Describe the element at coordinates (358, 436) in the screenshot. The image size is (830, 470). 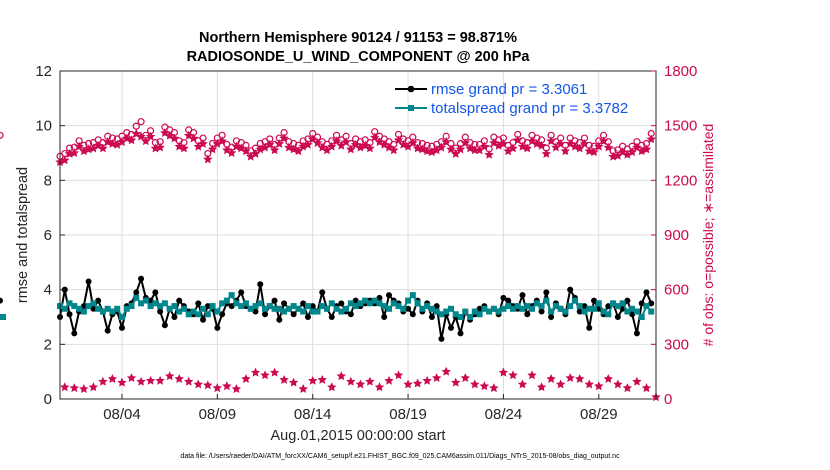
I see `x-axis-label: Aug.01,2015 00:00:00 start` at that location.